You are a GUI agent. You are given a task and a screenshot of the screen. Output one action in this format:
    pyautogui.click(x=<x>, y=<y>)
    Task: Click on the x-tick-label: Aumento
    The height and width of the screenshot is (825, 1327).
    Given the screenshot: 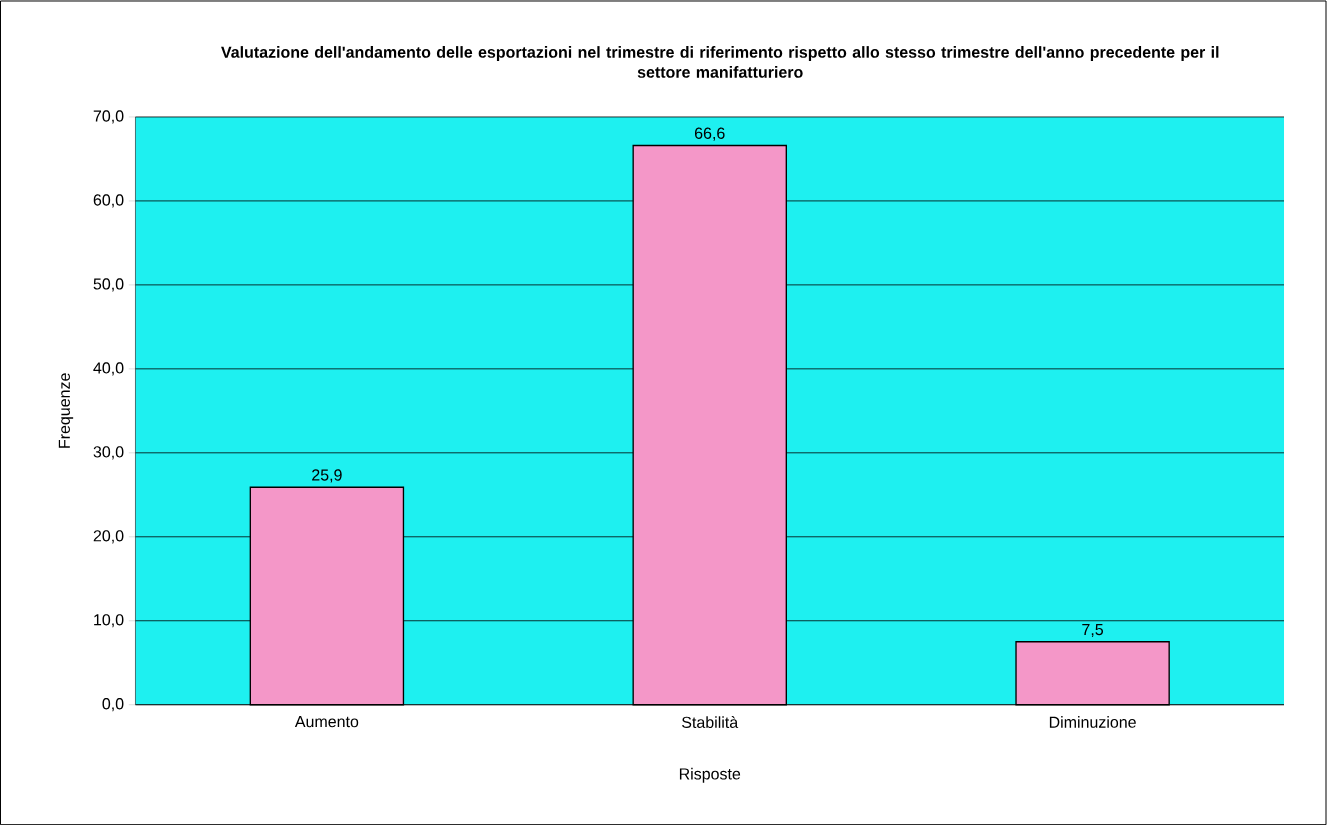 What is the action you would take?
    pyautogui.click(x=326, y=722)
    